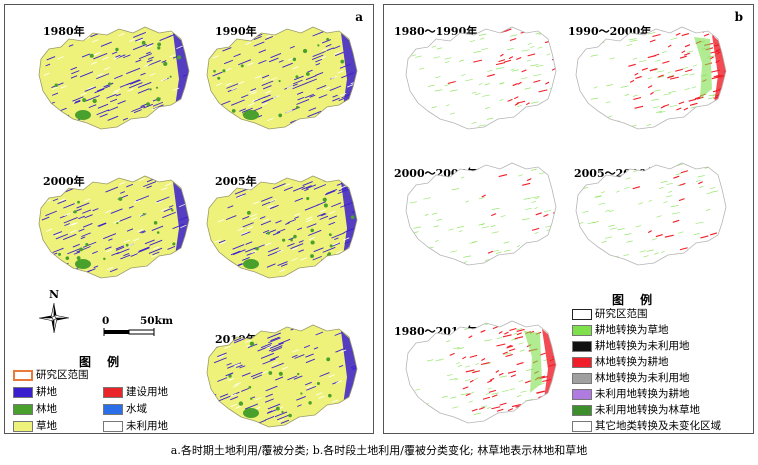  What do you see at coordinates (113, 426) in the screenshot?
I see `legend-a-unused-swatch` at bounding box center [113, 426].